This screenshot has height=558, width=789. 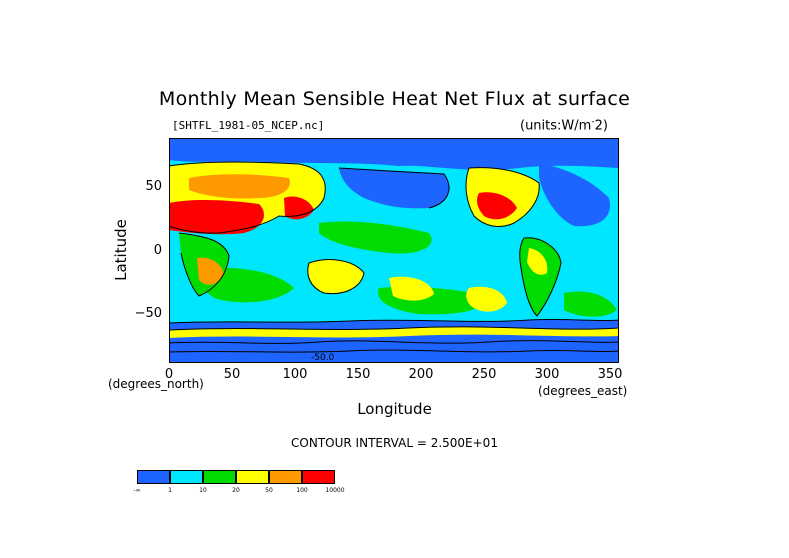 What do you see at coordinates (394, 351) in the screenshot?
I see `contour-antarctic-inner` at bounding box center [394, 351].